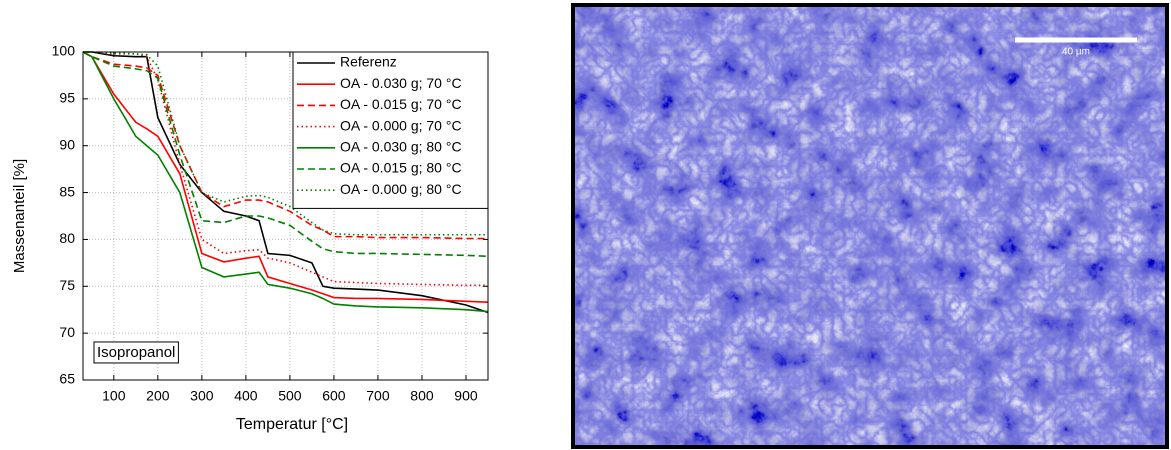 This screenshot has width=1171, height=450. I want to click on x-axis-label: Temperatur [°C], so click(292, 424).